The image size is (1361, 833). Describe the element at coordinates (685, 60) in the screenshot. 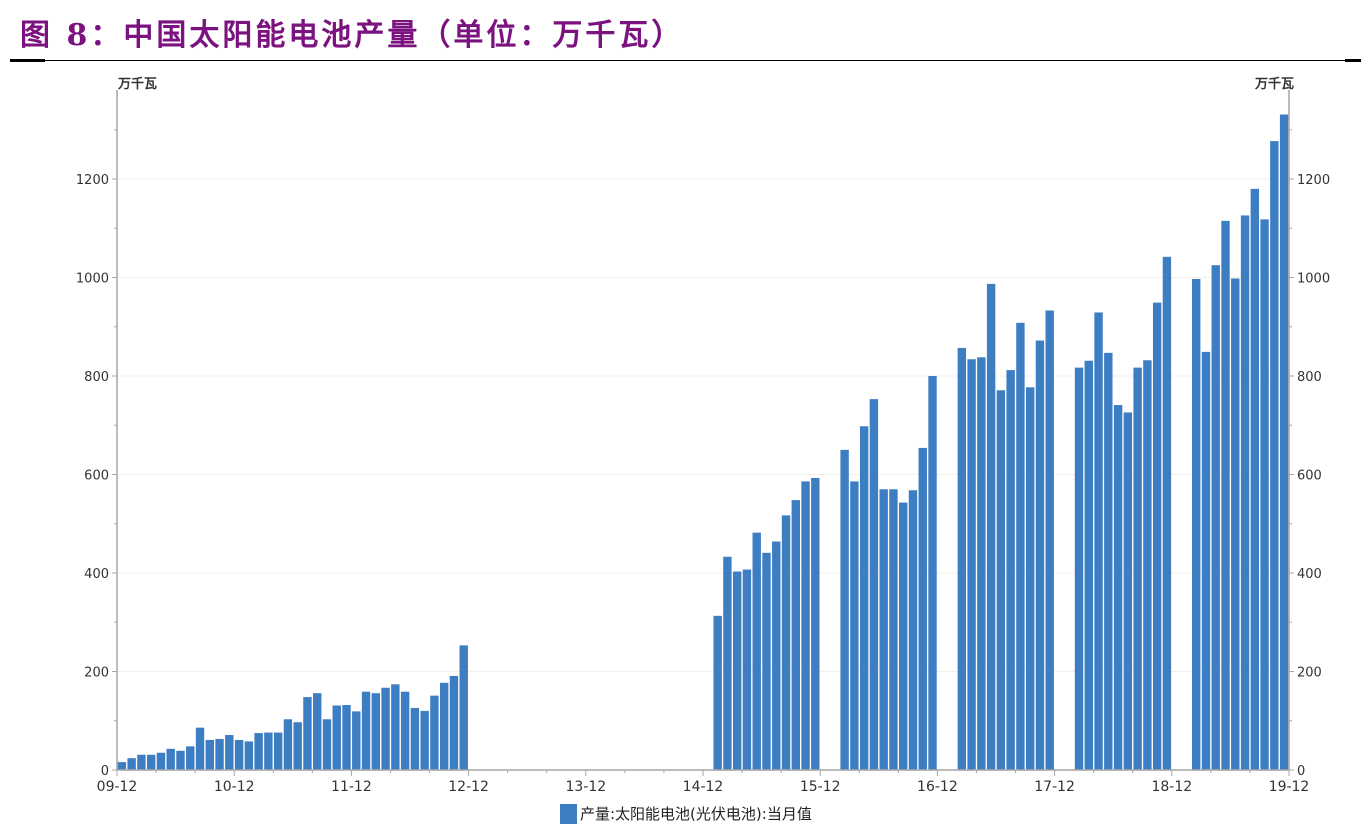

I see `title-rule` at that location.